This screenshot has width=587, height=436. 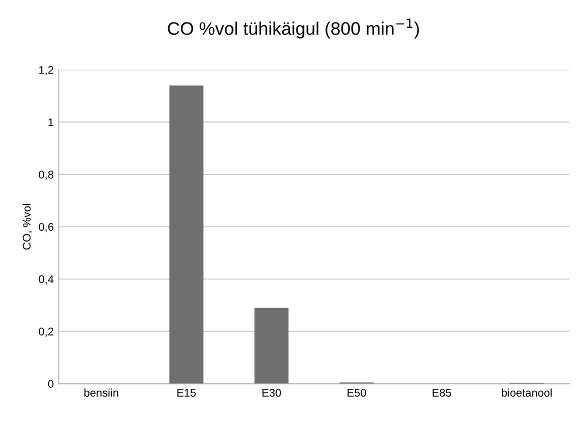 I want to click on y-tick-label: 1,2, so click(x=46, y=71).